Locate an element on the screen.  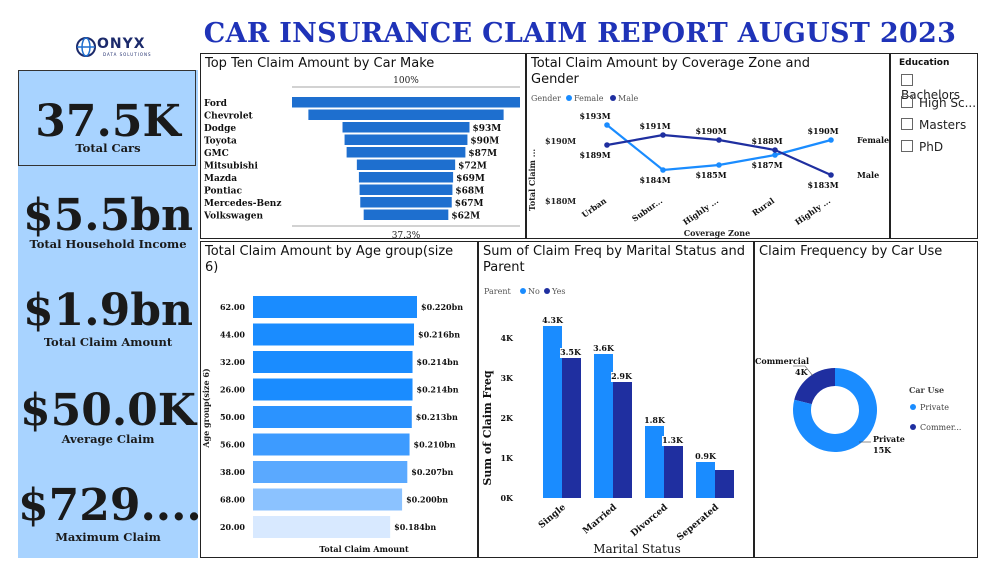
x-tick-label: Rural is located at coordinates (763, 206).